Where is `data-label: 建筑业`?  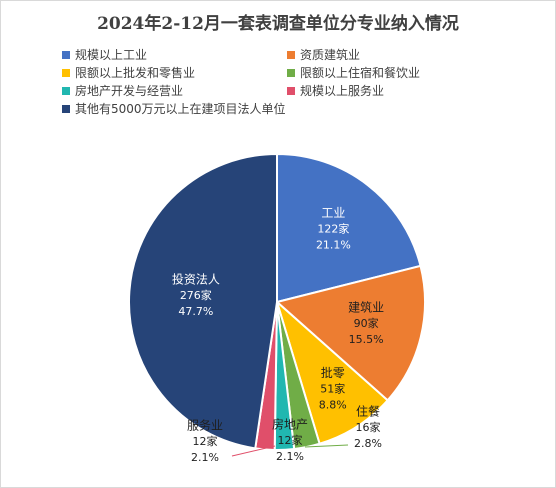 data-label: 建筑业 is located at coordinates (366, 306).